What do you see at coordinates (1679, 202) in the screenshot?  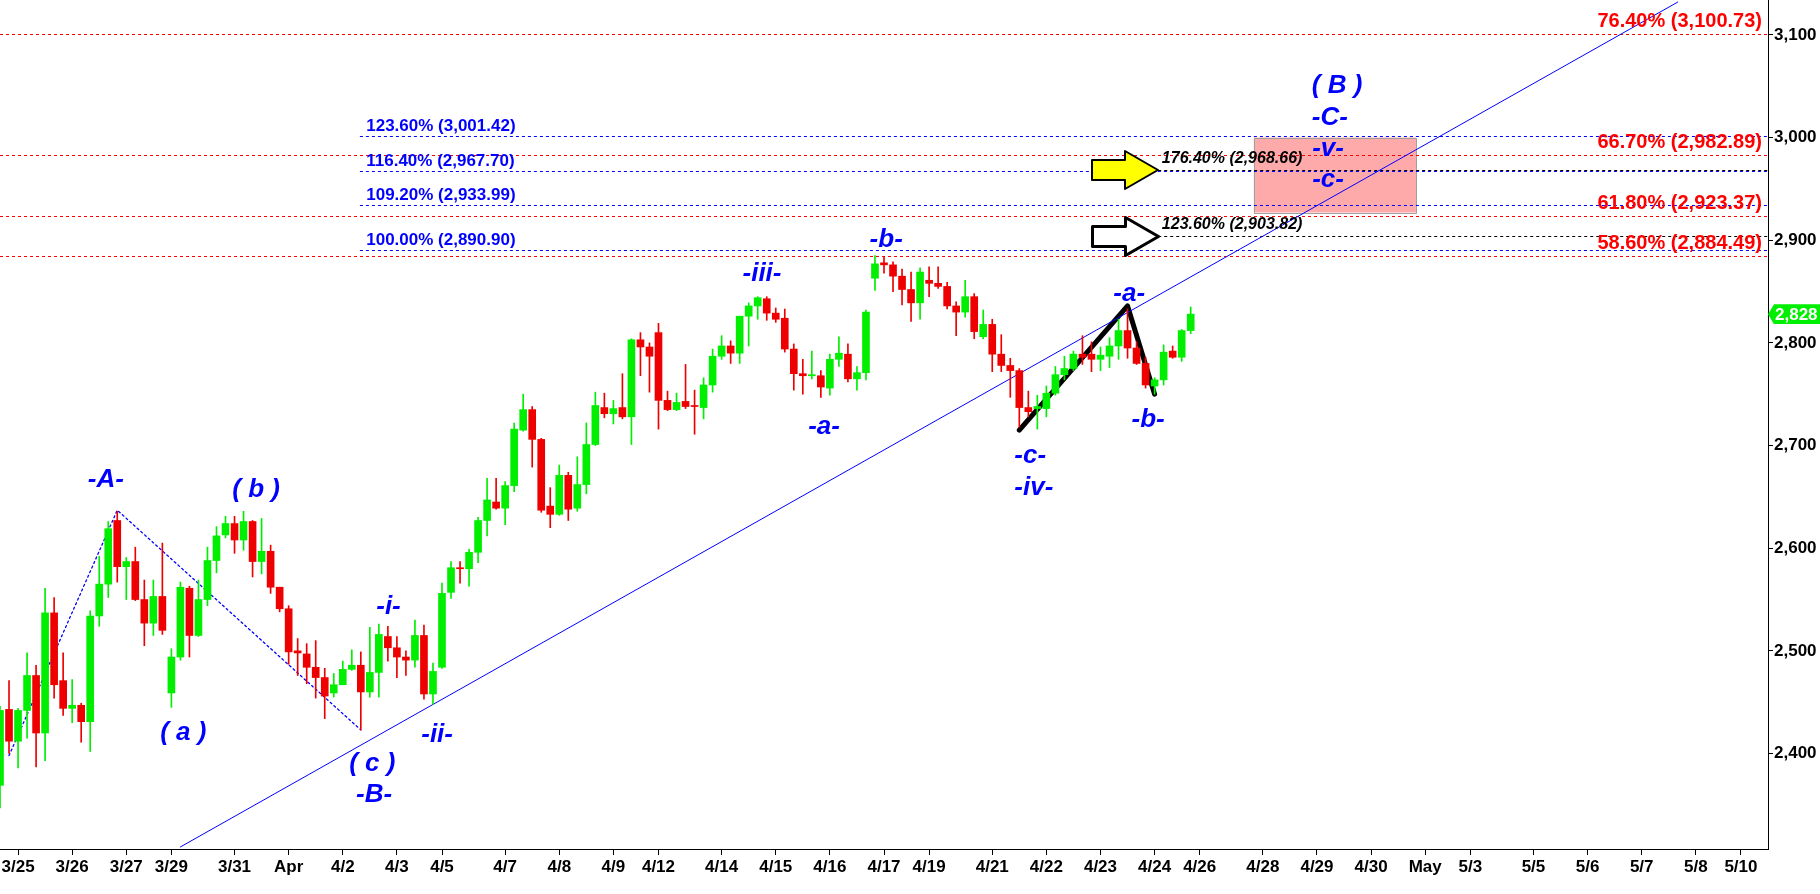 I see `ref-line-label: 61.80% (2,923.37)` at bounding box center [1679, 202].